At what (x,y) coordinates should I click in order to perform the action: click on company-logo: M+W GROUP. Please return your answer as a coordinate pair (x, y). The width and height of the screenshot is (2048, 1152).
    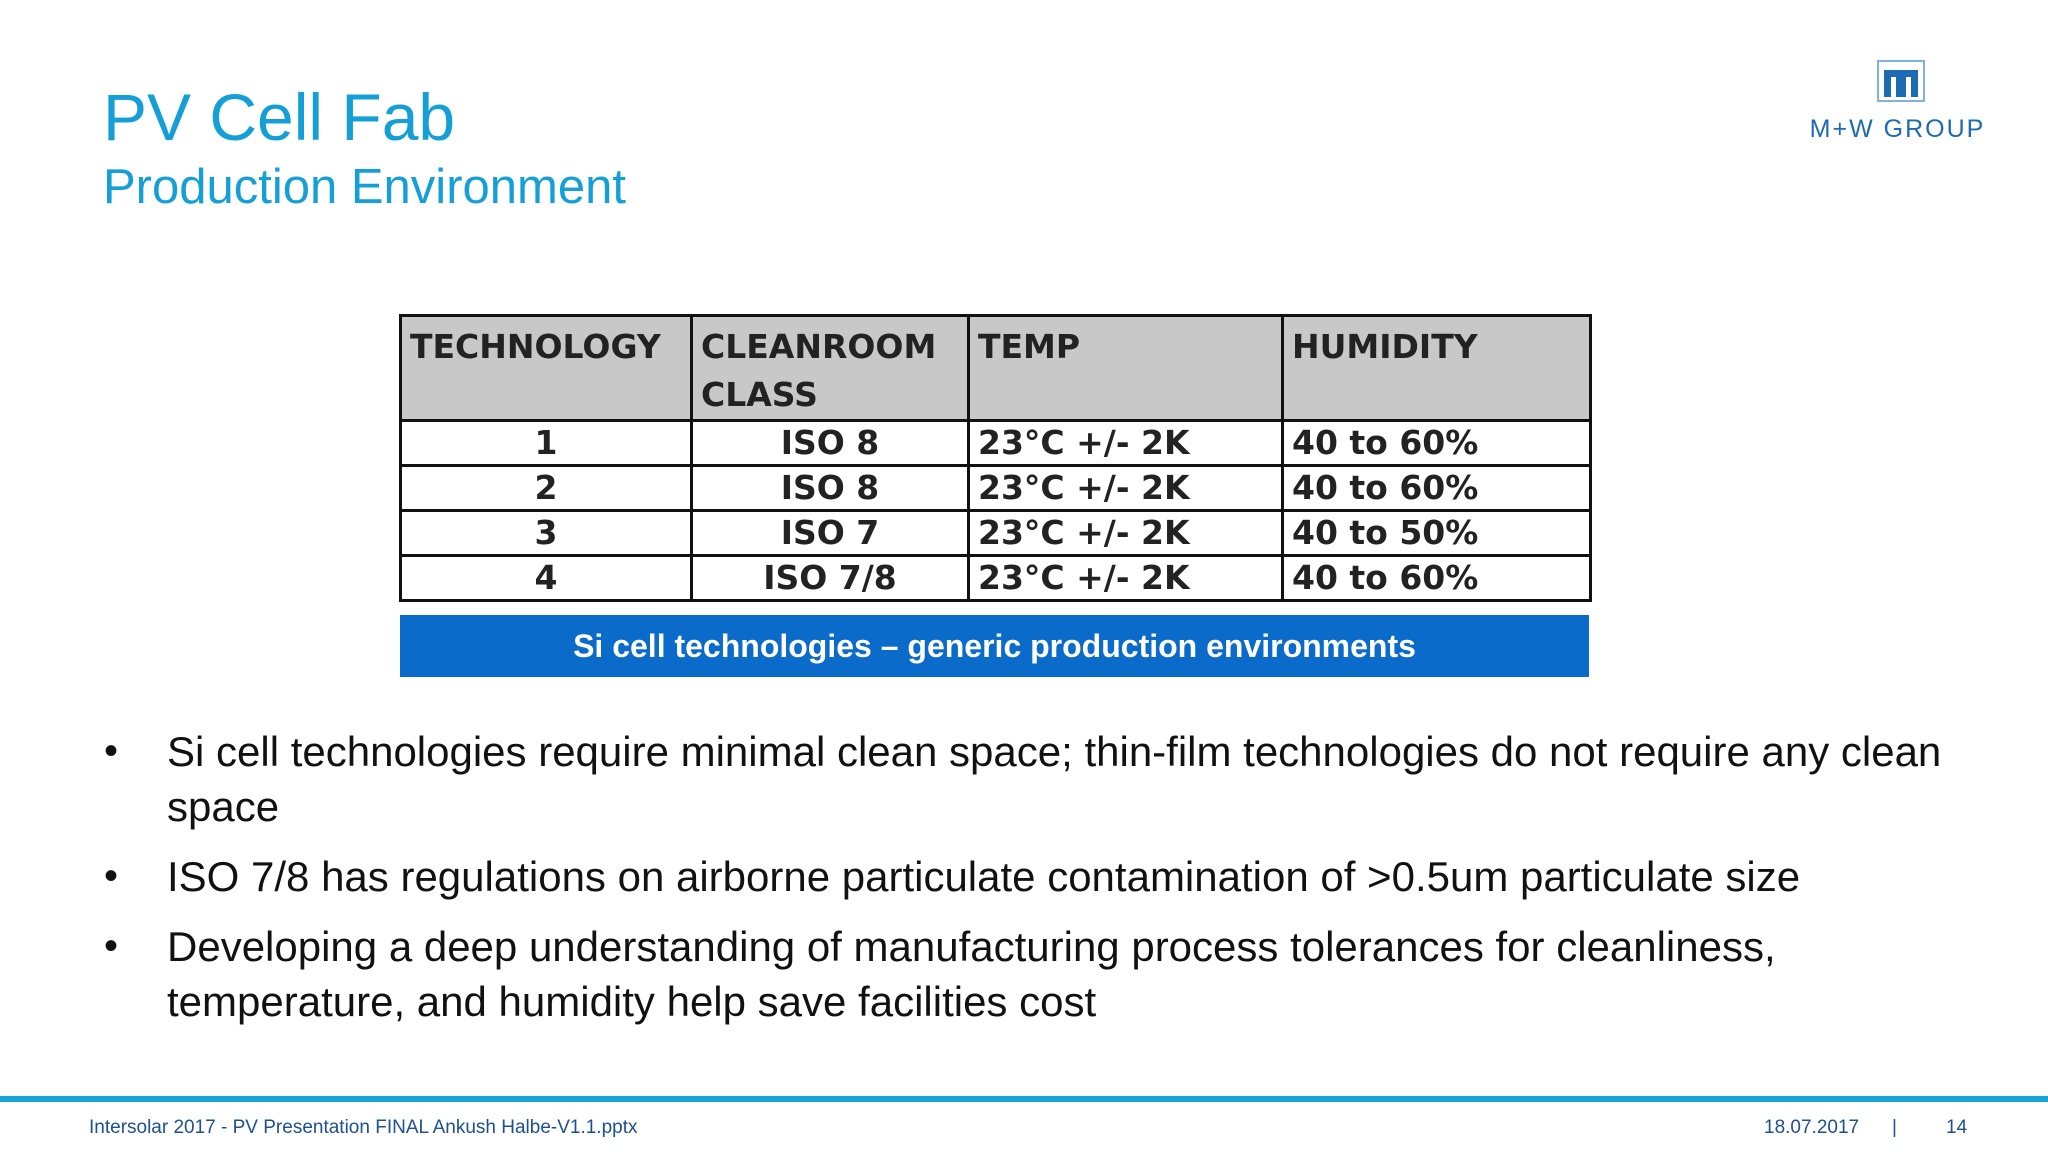
    Looking at the image, I should click on (1897, 105).